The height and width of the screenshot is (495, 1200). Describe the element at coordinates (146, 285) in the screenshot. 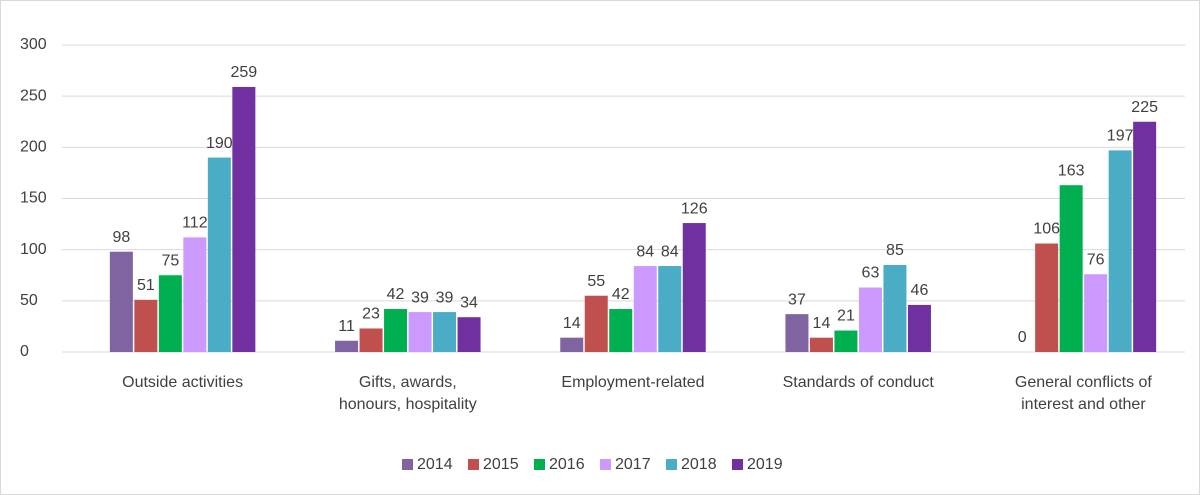

I see `data-label: 51` at that location.